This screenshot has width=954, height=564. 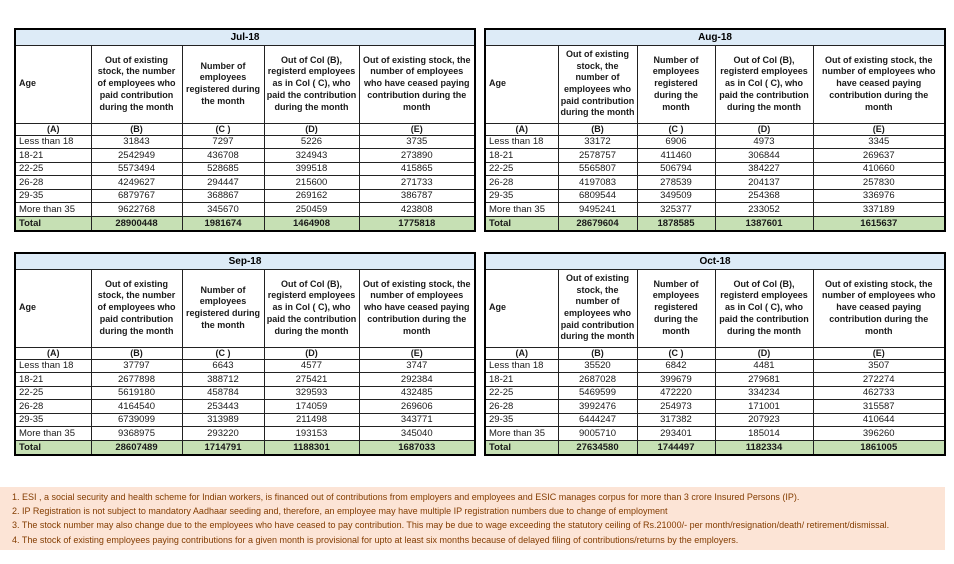 I want to click on value-cell: 368867, so click(x=223, y=195).